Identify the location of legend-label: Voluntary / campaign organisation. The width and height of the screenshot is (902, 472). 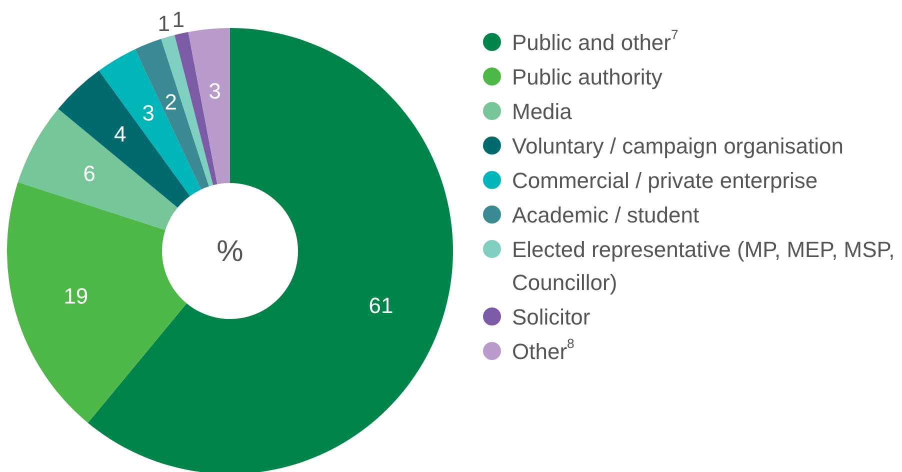
(678, 145).